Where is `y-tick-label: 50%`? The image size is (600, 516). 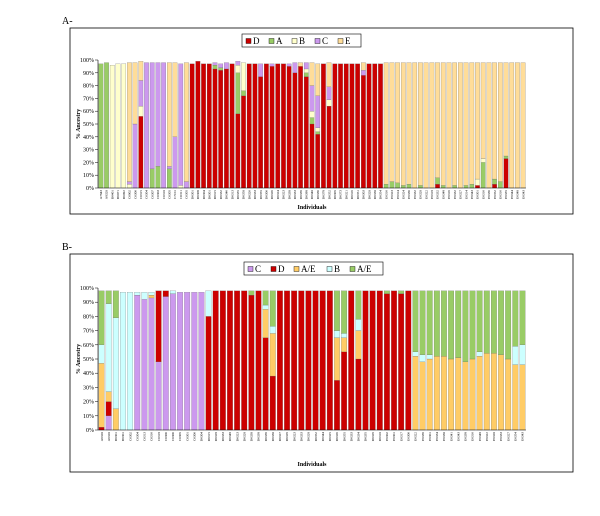
y-tick-label: 50% is located at coordinates (88, 125).